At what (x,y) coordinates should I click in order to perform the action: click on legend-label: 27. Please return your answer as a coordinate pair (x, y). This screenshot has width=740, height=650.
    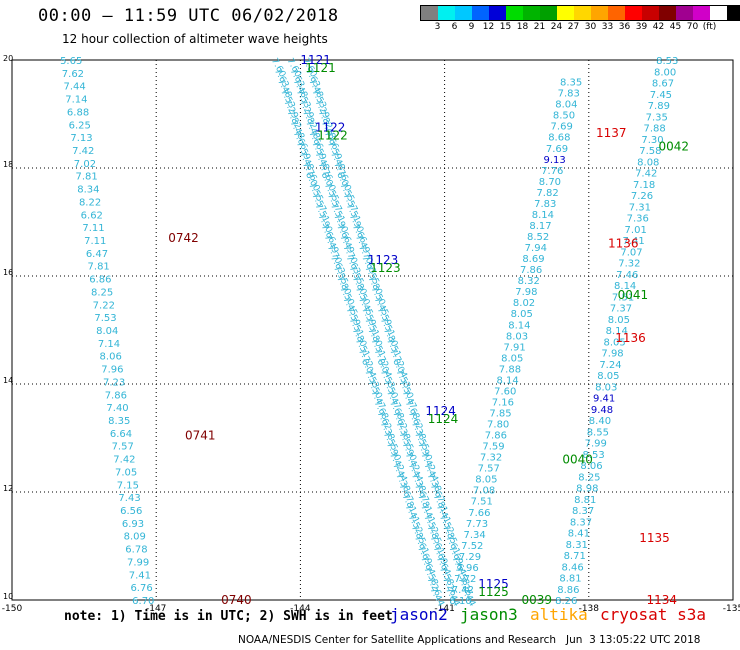
    Looking at the image, I should click on (573, 27).